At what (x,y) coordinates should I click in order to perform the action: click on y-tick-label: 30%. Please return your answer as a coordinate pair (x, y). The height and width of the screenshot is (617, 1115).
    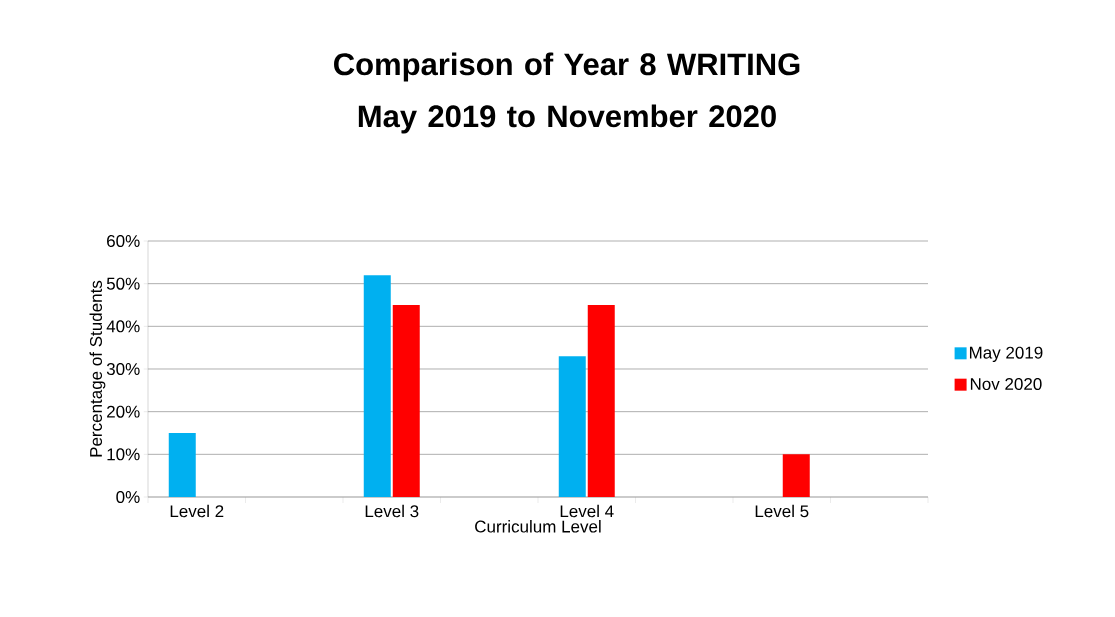
    Looking at the image, I should click on (123, 369).